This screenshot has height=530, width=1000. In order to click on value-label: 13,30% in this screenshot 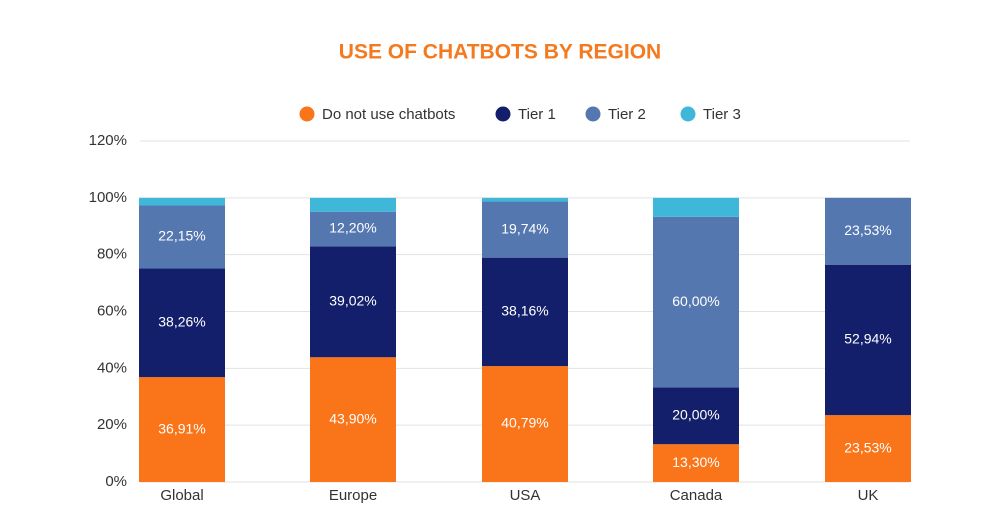, I will do `click(695, 462)`.